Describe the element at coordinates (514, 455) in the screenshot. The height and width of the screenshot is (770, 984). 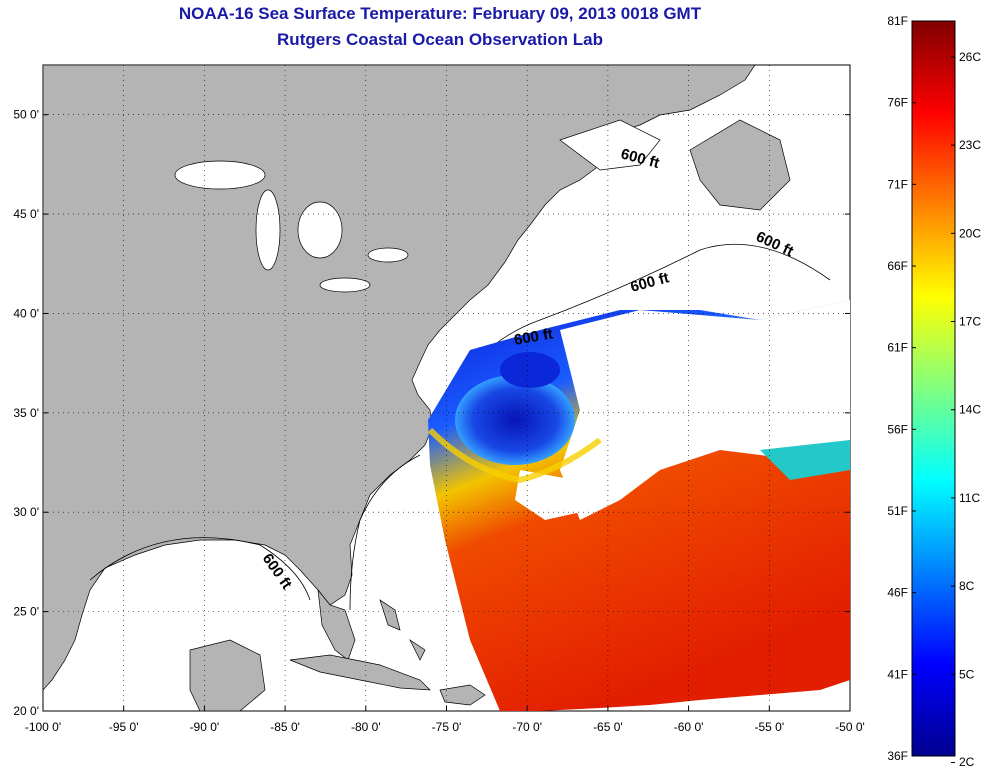
I see `gulf-stream-front` at that location.